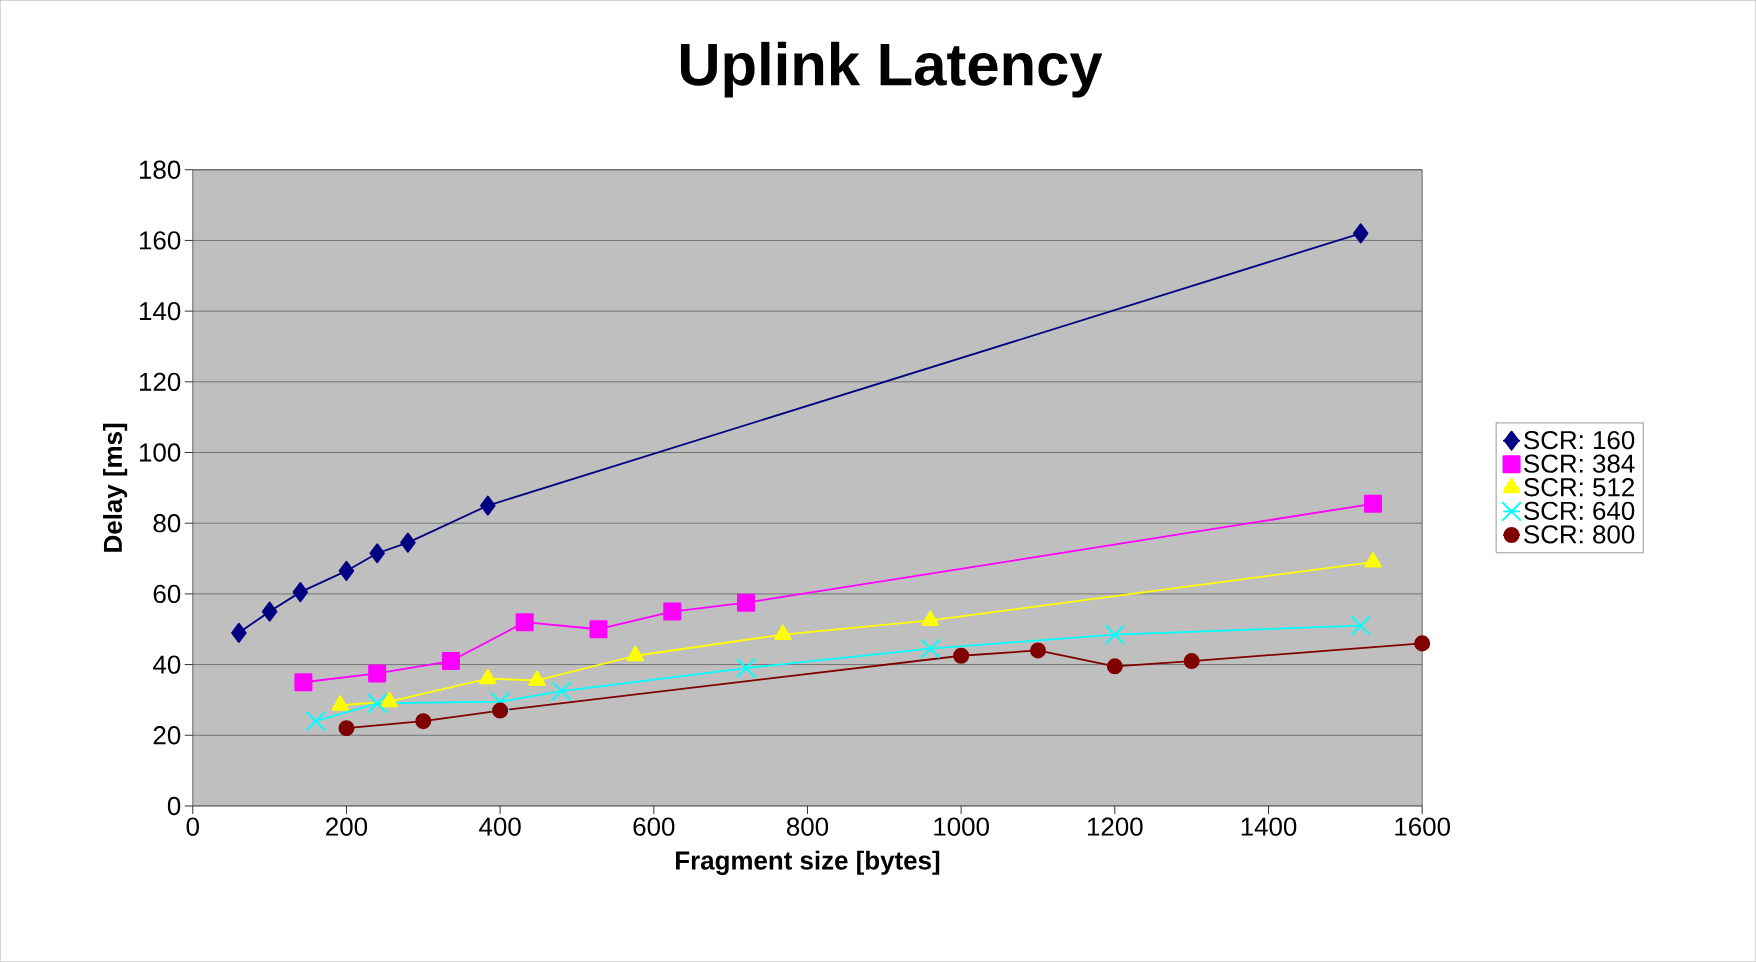  I want to click on x-tick-label: 800, so click(807, 826).